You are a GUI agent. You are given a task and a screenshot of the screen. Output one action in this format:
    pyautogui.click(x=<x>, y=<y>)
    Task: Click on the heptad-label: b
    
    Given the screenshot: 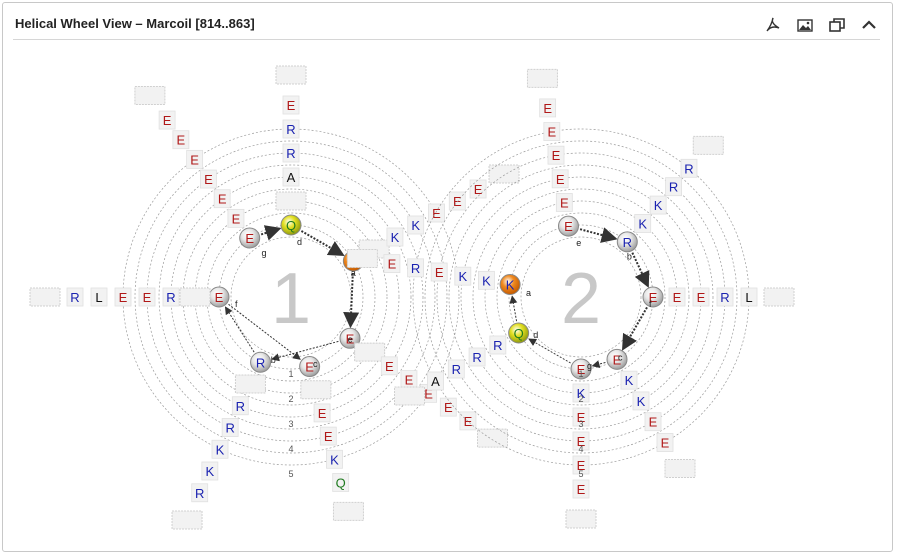 What is the action you would take?
    pyautogui.click(x=629, y=257)
    